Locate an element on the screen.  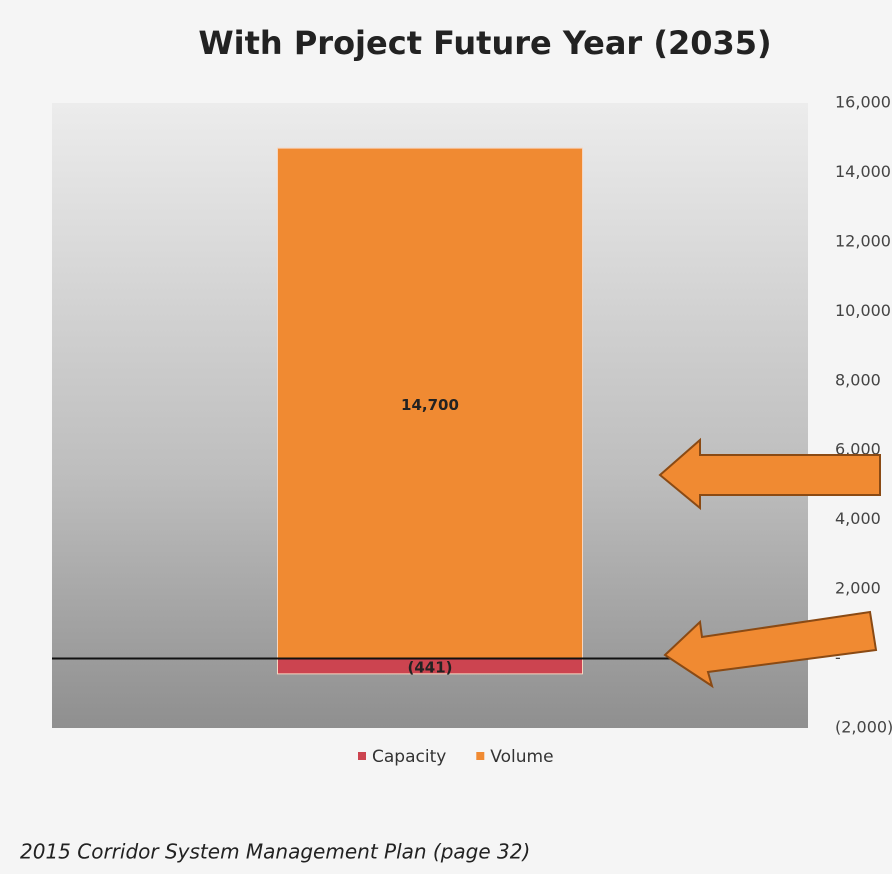
y-tick-label: 10,000 is located at coordinates (863, 310).